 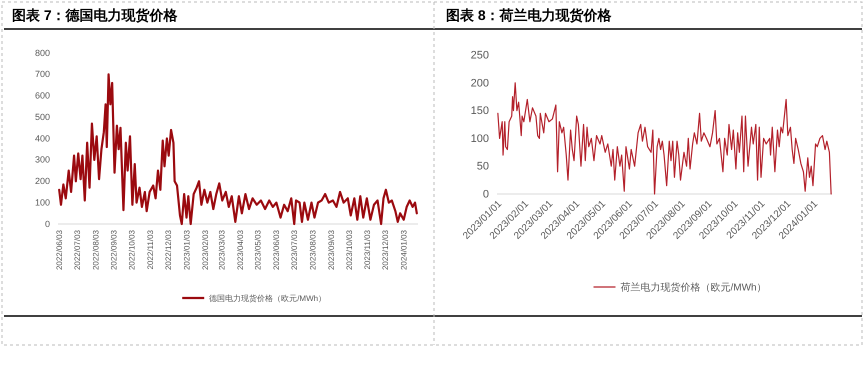 What do you see at coordinates (95, 15) in the screenshot?
I see `chart-title: 图表 7：德国电力现货价格` at bounding box center [95, 15].